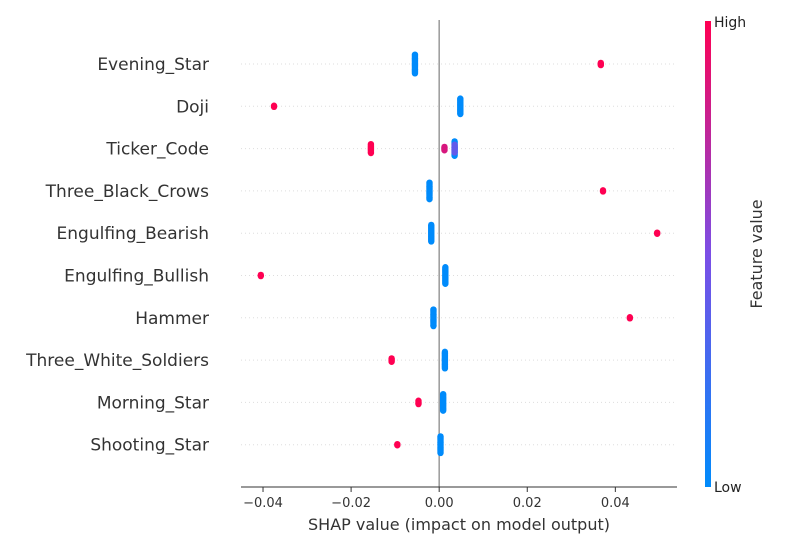  What do you see at coordinates (153, 403) in the screenshot?
I see `feature-label: Morning_Star` at bounding box center [153, 403].